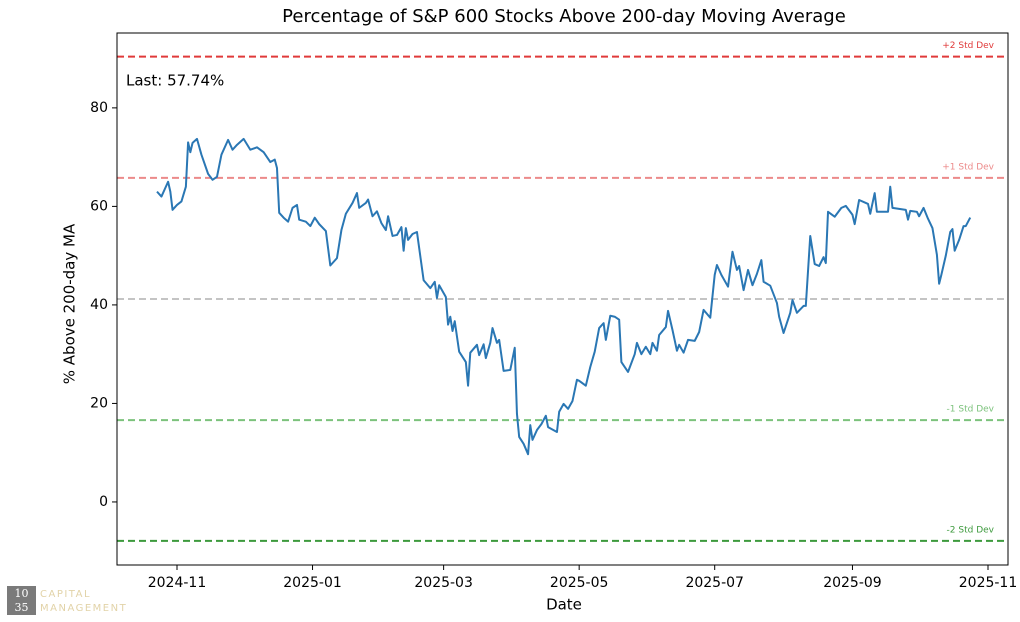  What do you see at coordinates (971, 530) in the screenshot?
I see `reference-label: -2 Std Dev` at bounding box center [971, 530].